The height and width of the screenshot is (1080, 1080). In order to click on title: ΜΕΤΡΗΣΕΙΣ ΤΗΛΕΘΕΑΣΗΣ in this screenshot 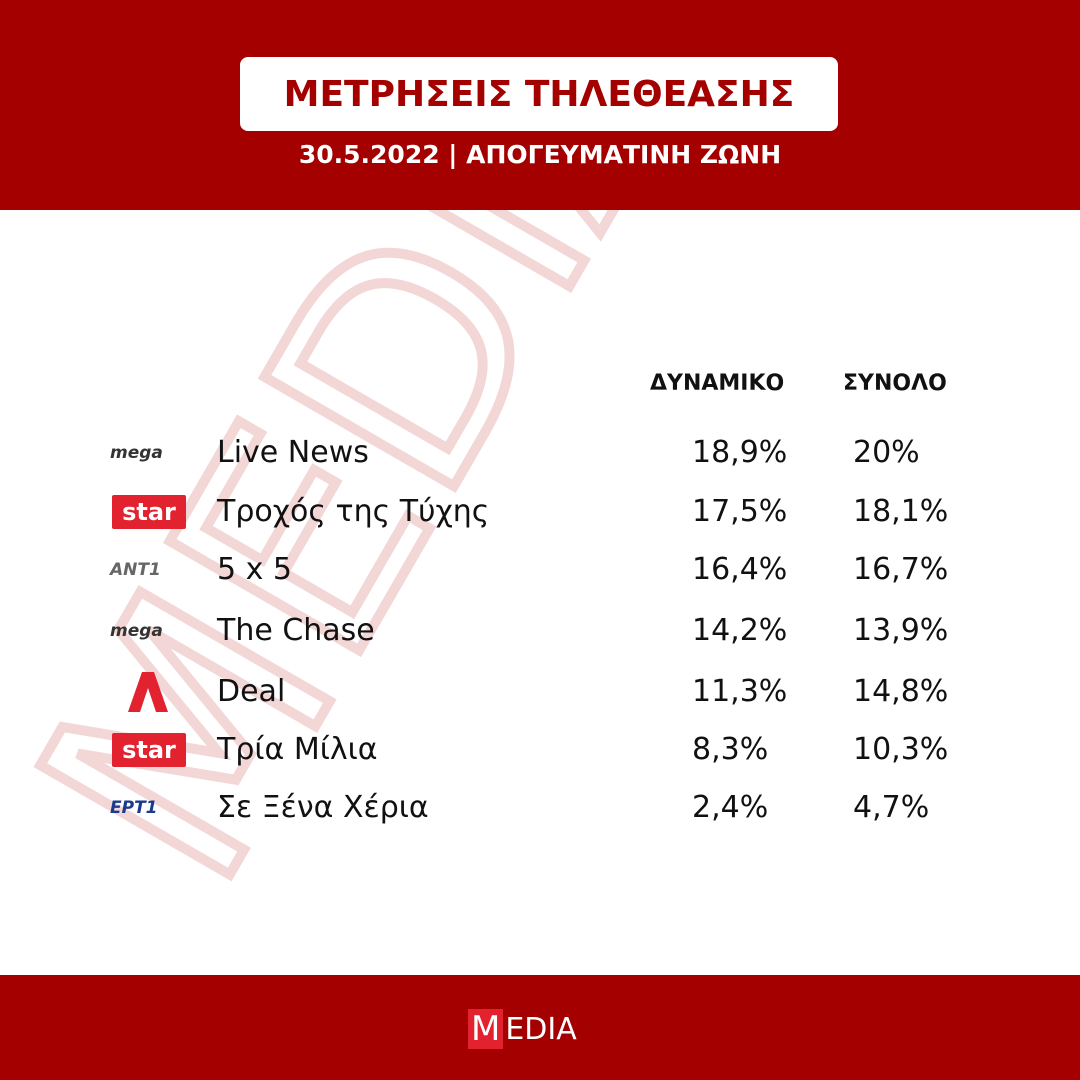, I will do `click(539, 94)`.